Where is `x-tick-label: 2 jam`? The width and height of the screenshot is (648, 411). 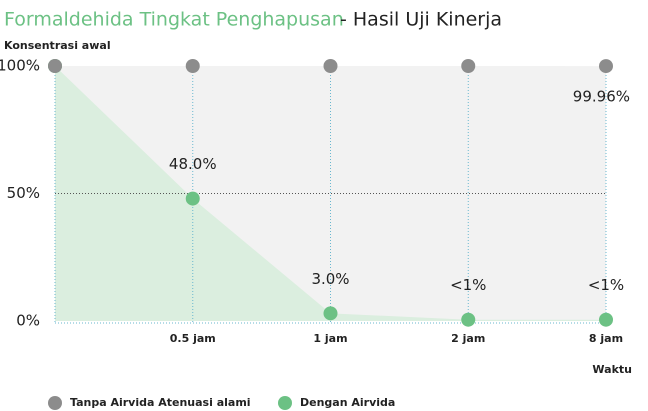 x-tick-label: 2 jam is located at coordinates (468, 338).